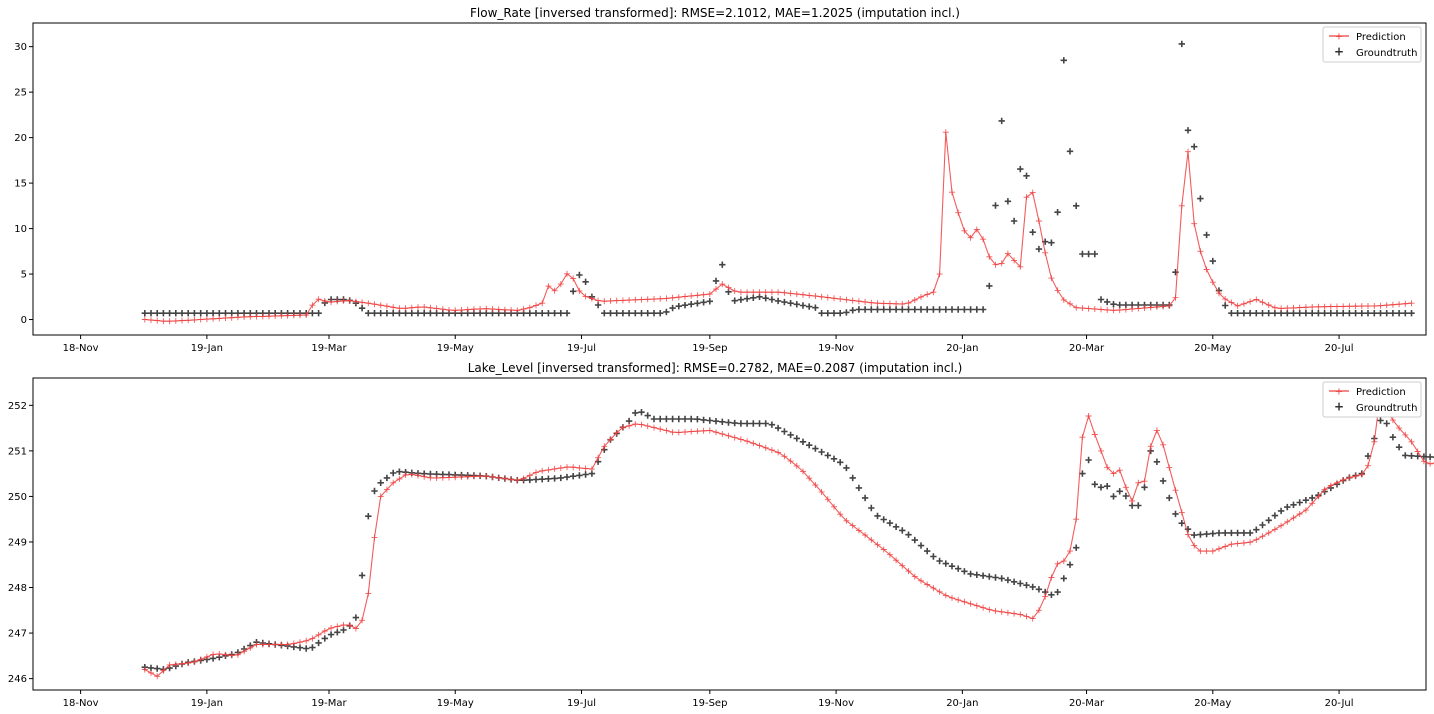 This screenshot has width=1434, height=714. Describe the element at coordinates (20, 138) in the screenshot. I see `y-tick-label: 20` at that location.